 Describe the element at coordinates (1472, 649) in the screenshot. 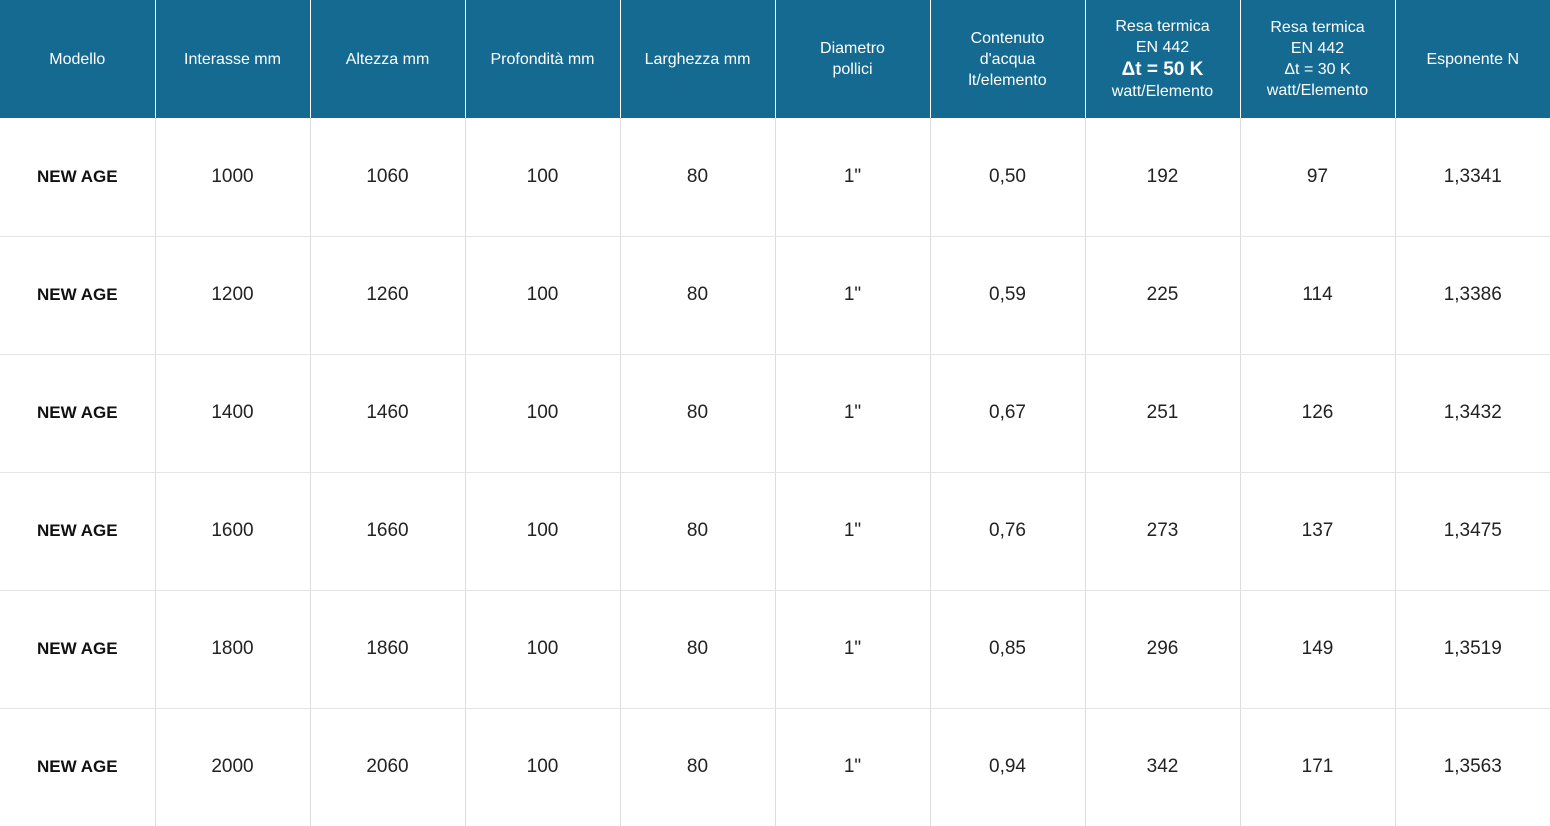

I see `cell-esponente: 1,3519` at that location.